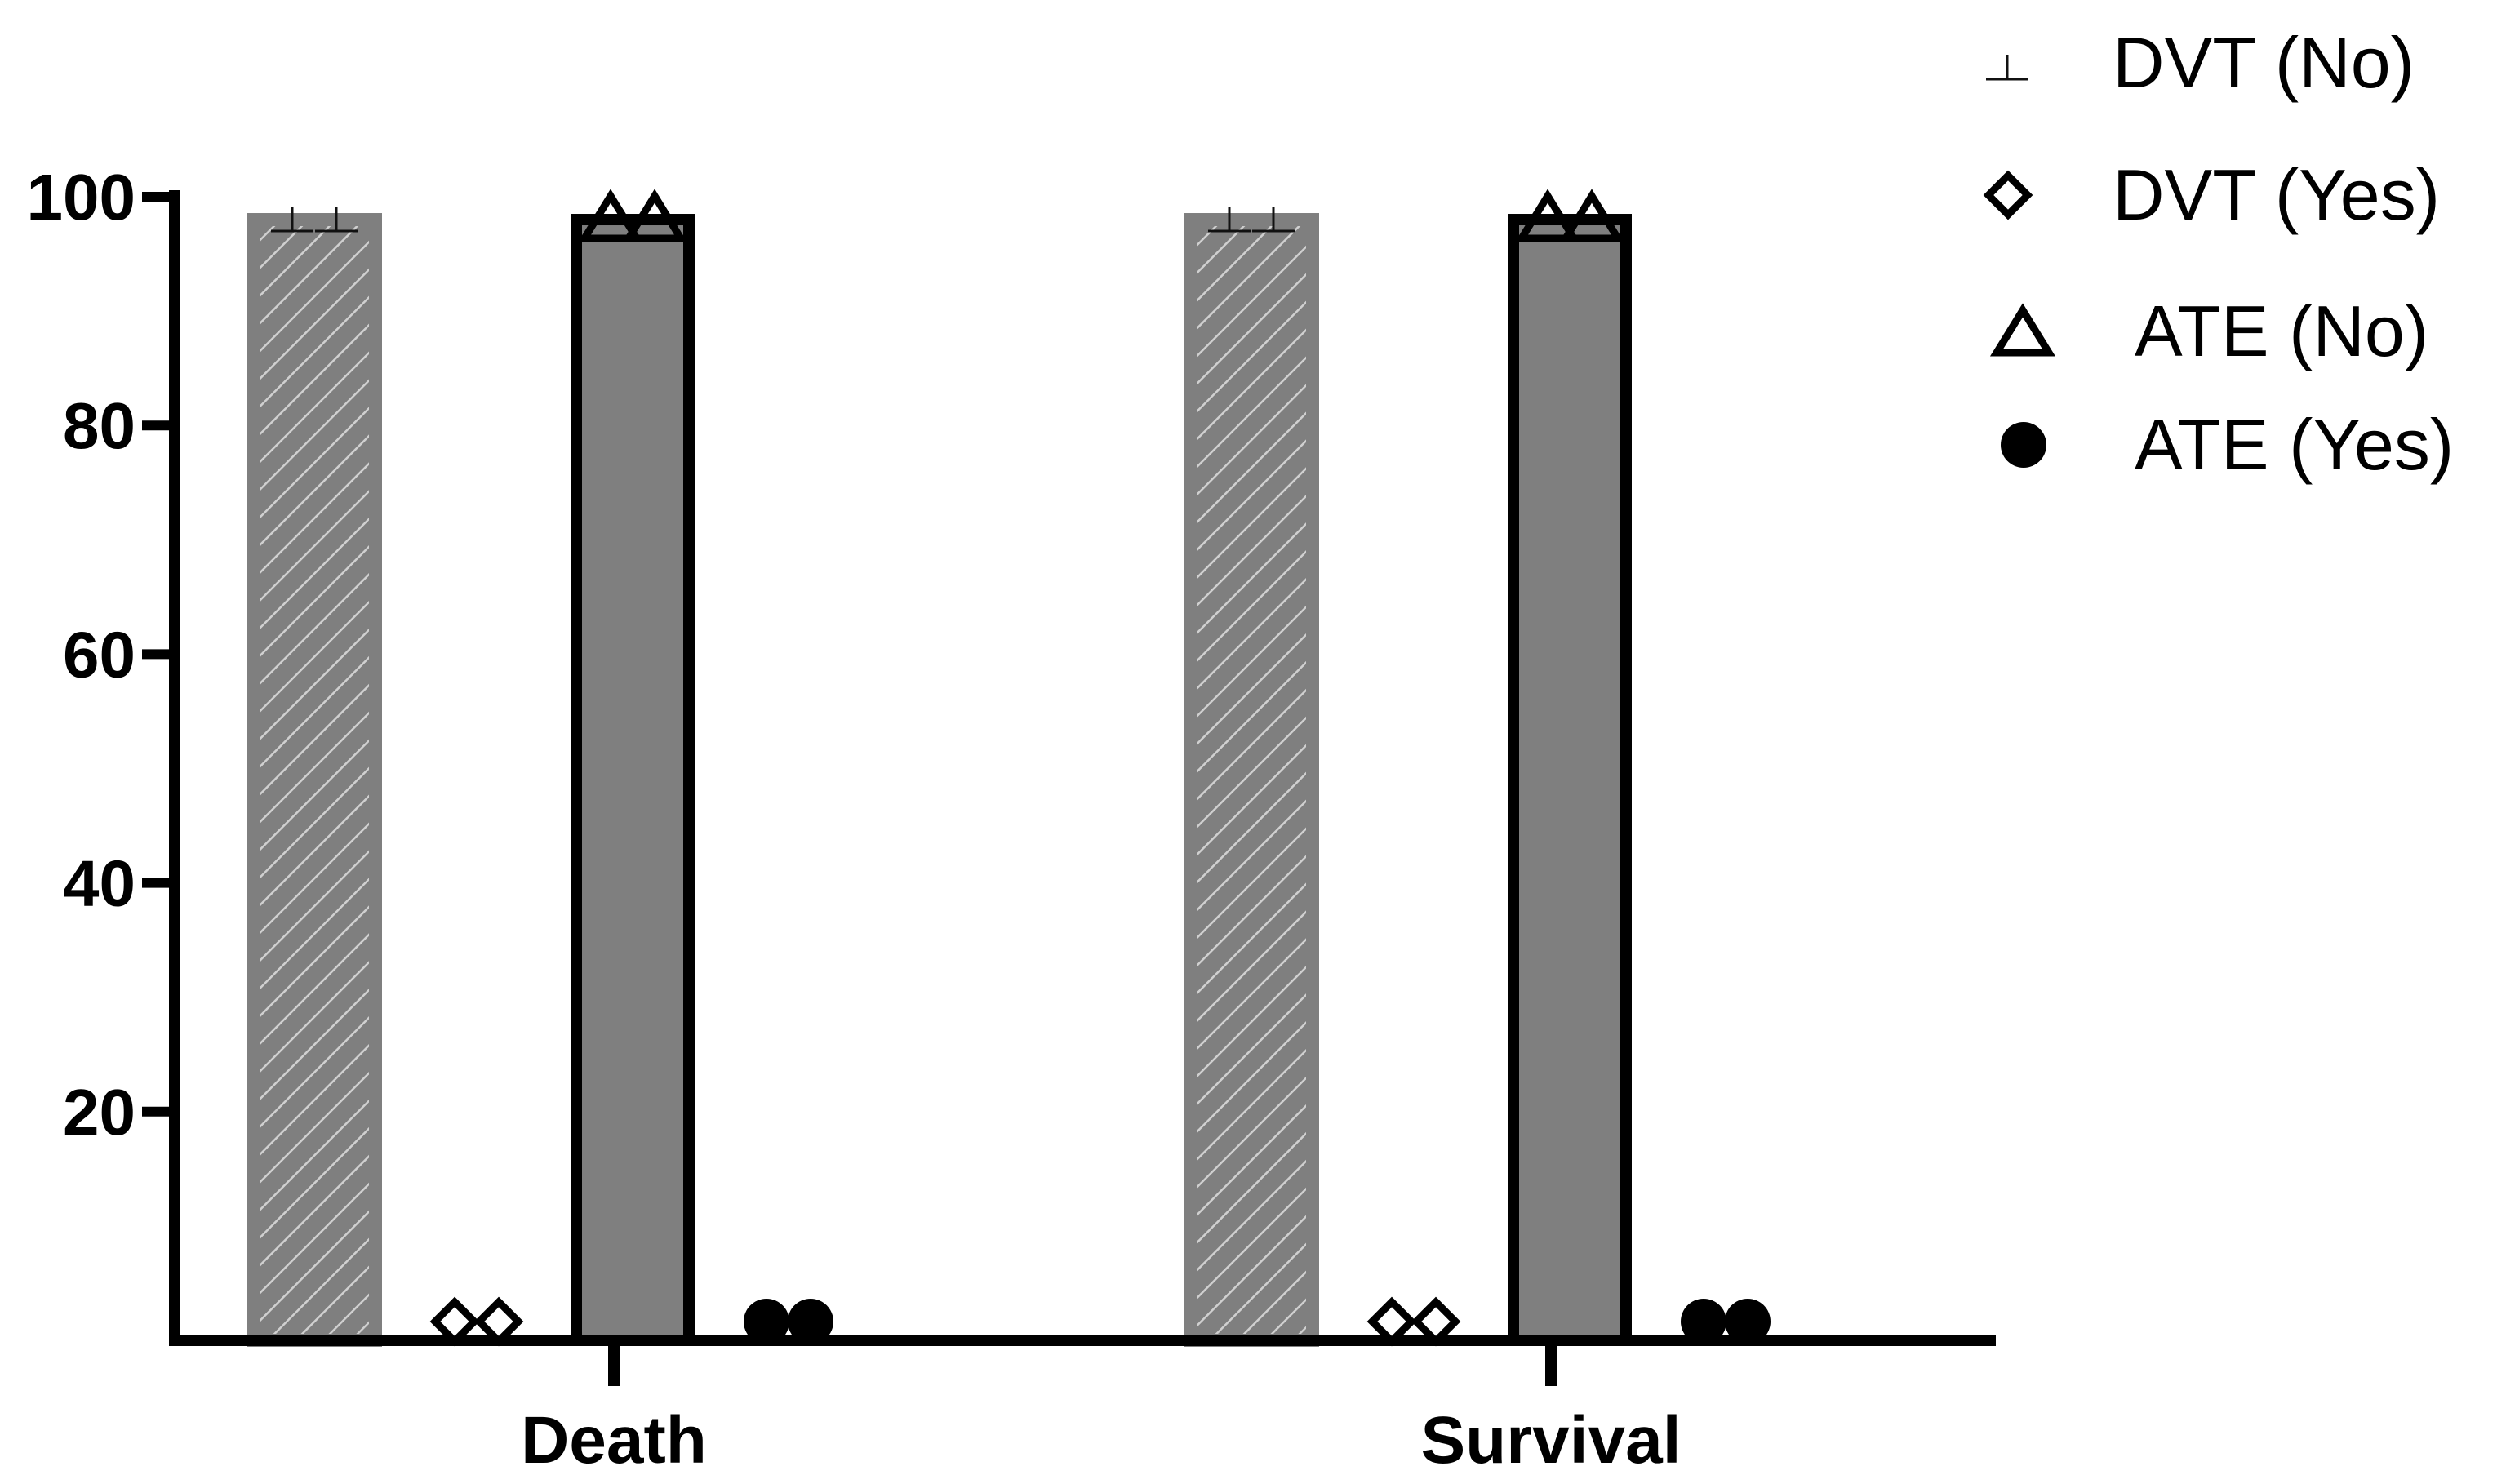 The height and width of the screenshot is (1484, 2506). I want to click on y-tick-label: 40, so click(99, 883).